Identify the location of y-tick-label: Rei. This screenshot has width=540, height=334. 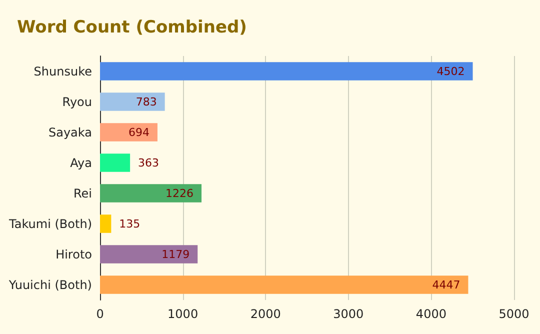
(82, 193).